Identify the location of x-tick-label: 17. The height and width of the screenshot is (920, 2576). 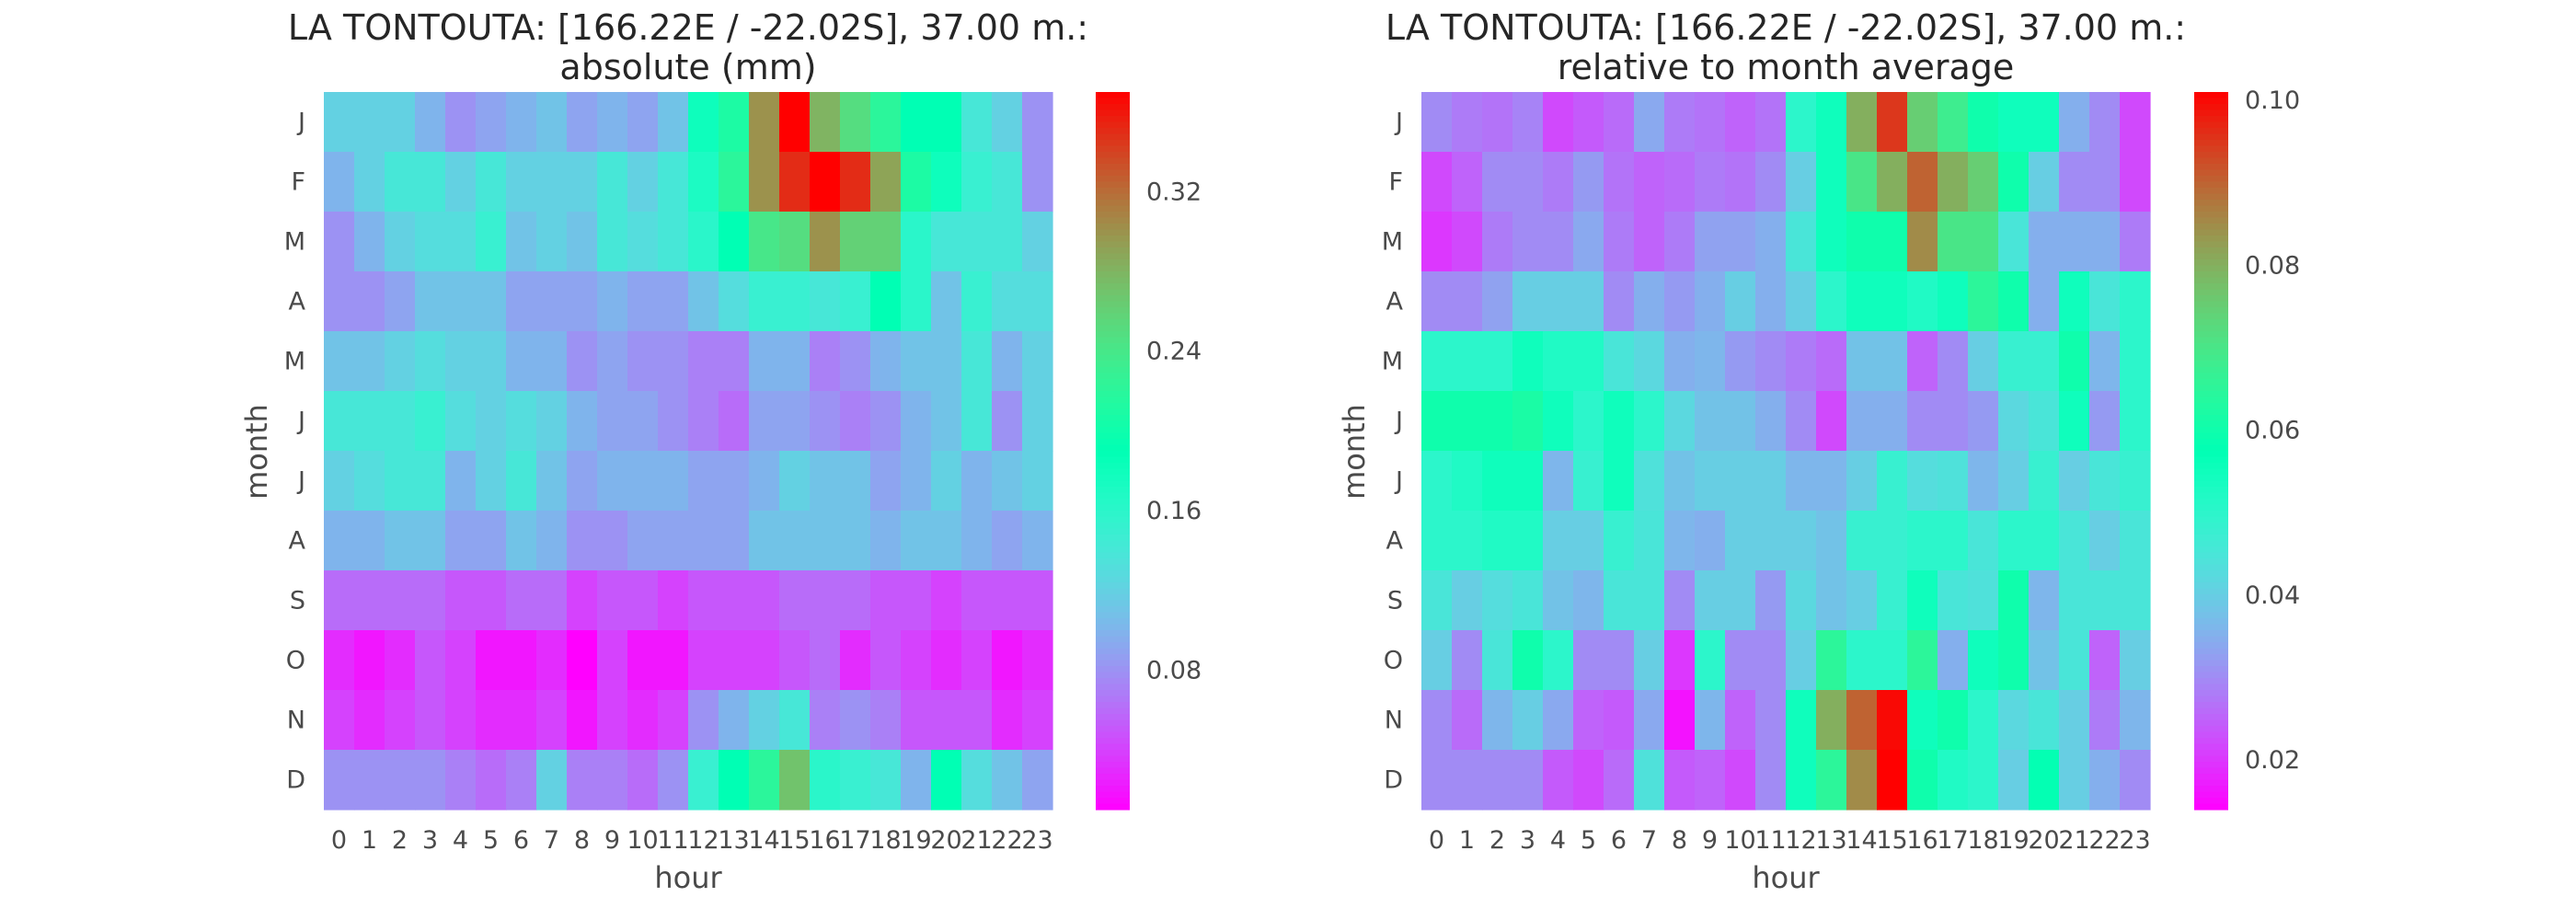
(854, 840).